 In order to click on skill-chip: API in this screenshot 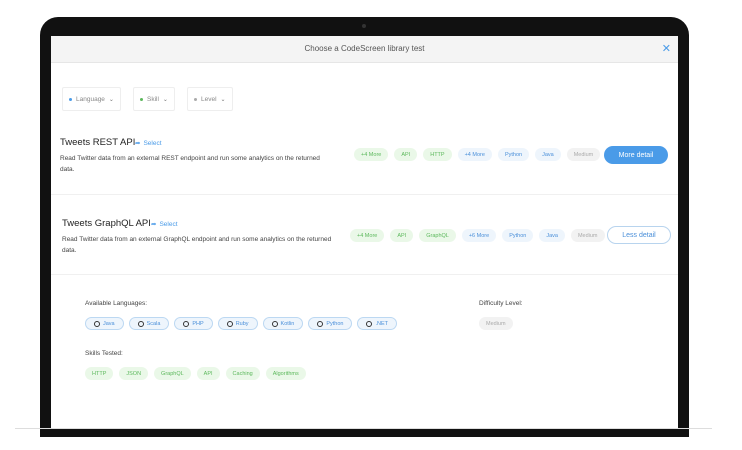, I will do `click(208, 373)`.